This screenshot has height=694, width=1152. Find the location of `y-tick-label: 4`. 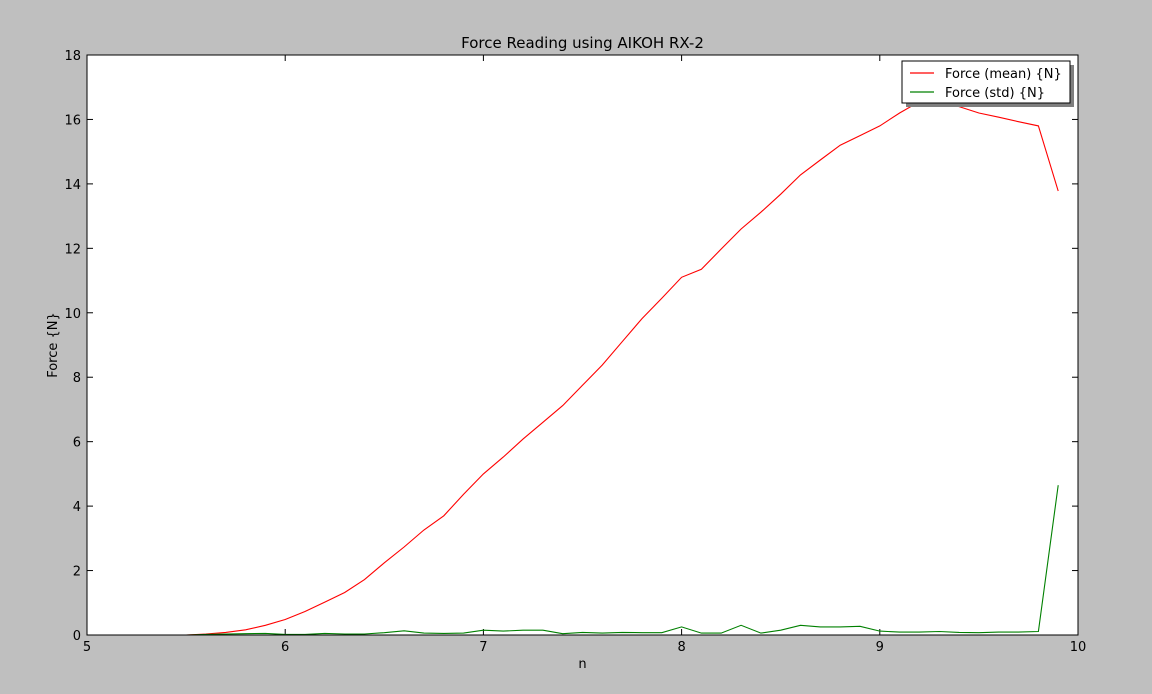

y-tick-label: 4 is located at coordinates (77, 507).